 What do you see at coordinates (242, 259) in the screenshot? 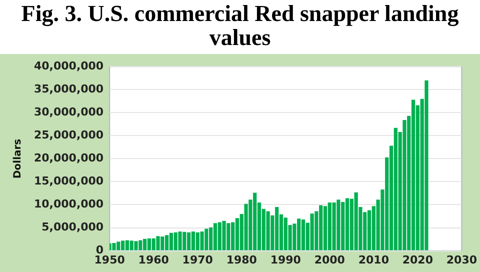
I see `x-tick-label: 1980` at bounding box center [242, 259].